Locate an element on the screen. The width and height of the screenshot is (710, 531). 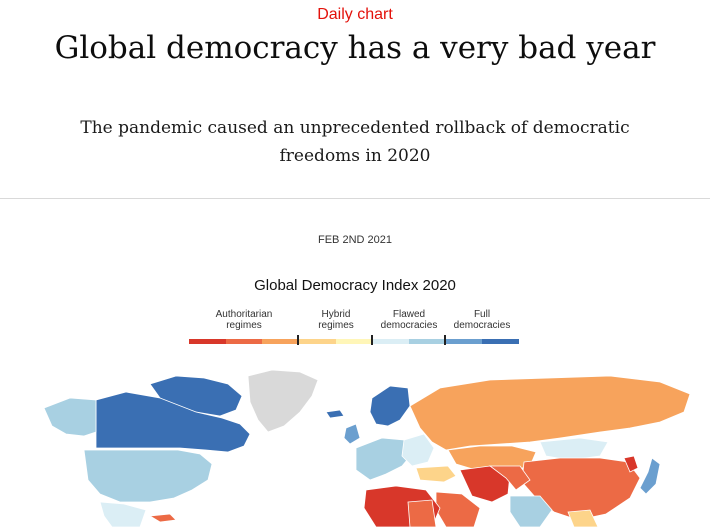
chart-title: Global Democracy Index 2020 is located at coordinates (355, 285).